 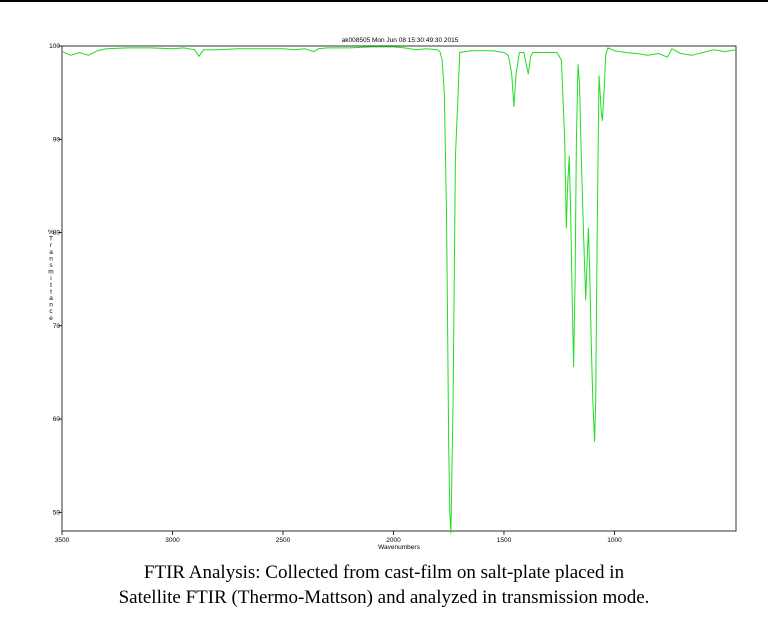 I want to click on y-tick-label: 80, so click(x=57, y=233).